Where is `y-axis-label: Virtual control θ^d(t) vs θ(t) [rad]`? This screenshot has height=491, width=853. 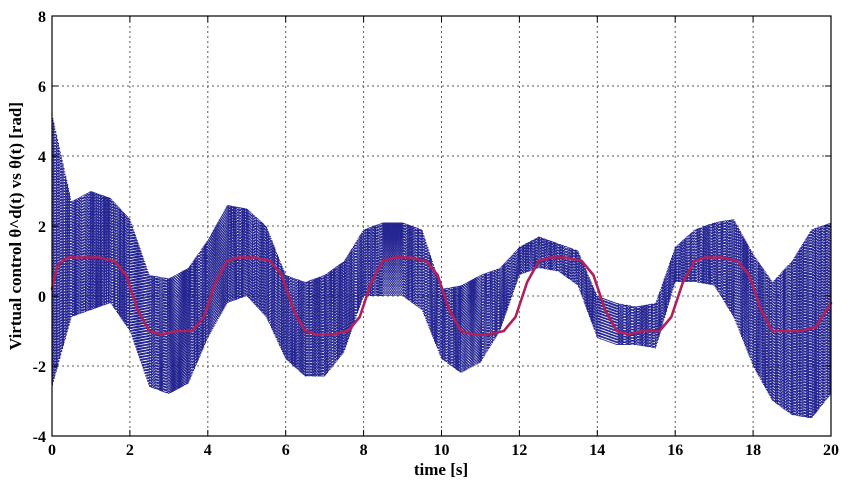
y-axis-label: Virtual control θ^d(t) vs θ(t) [rad] is located at coordinates (15, 226).